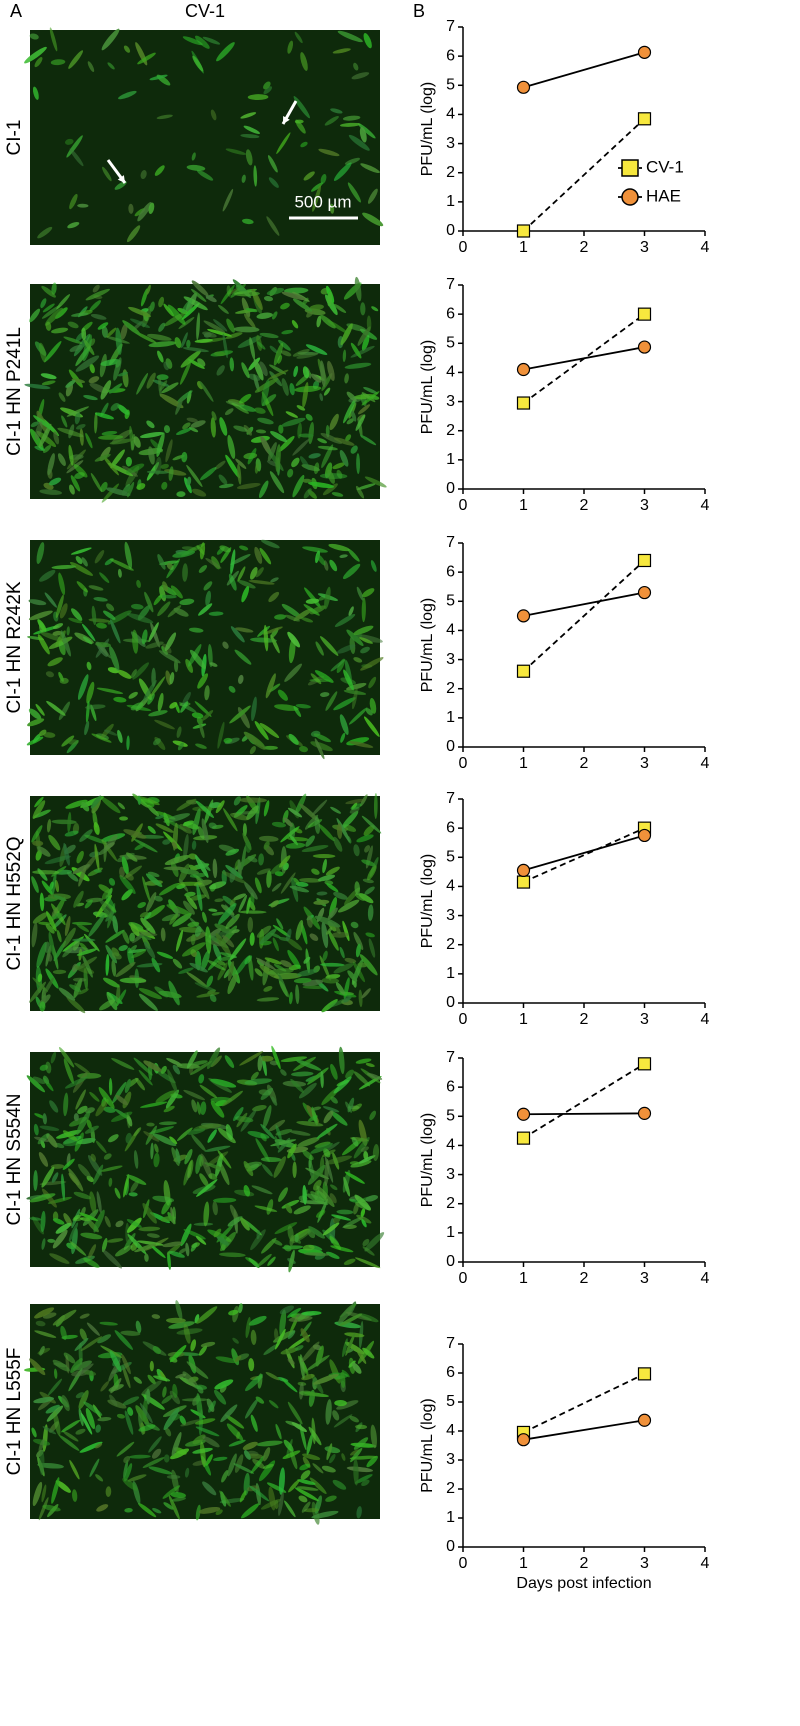 The image size is (800, 1726). I want to click on y-tick-label: 3, so click(450, 143).